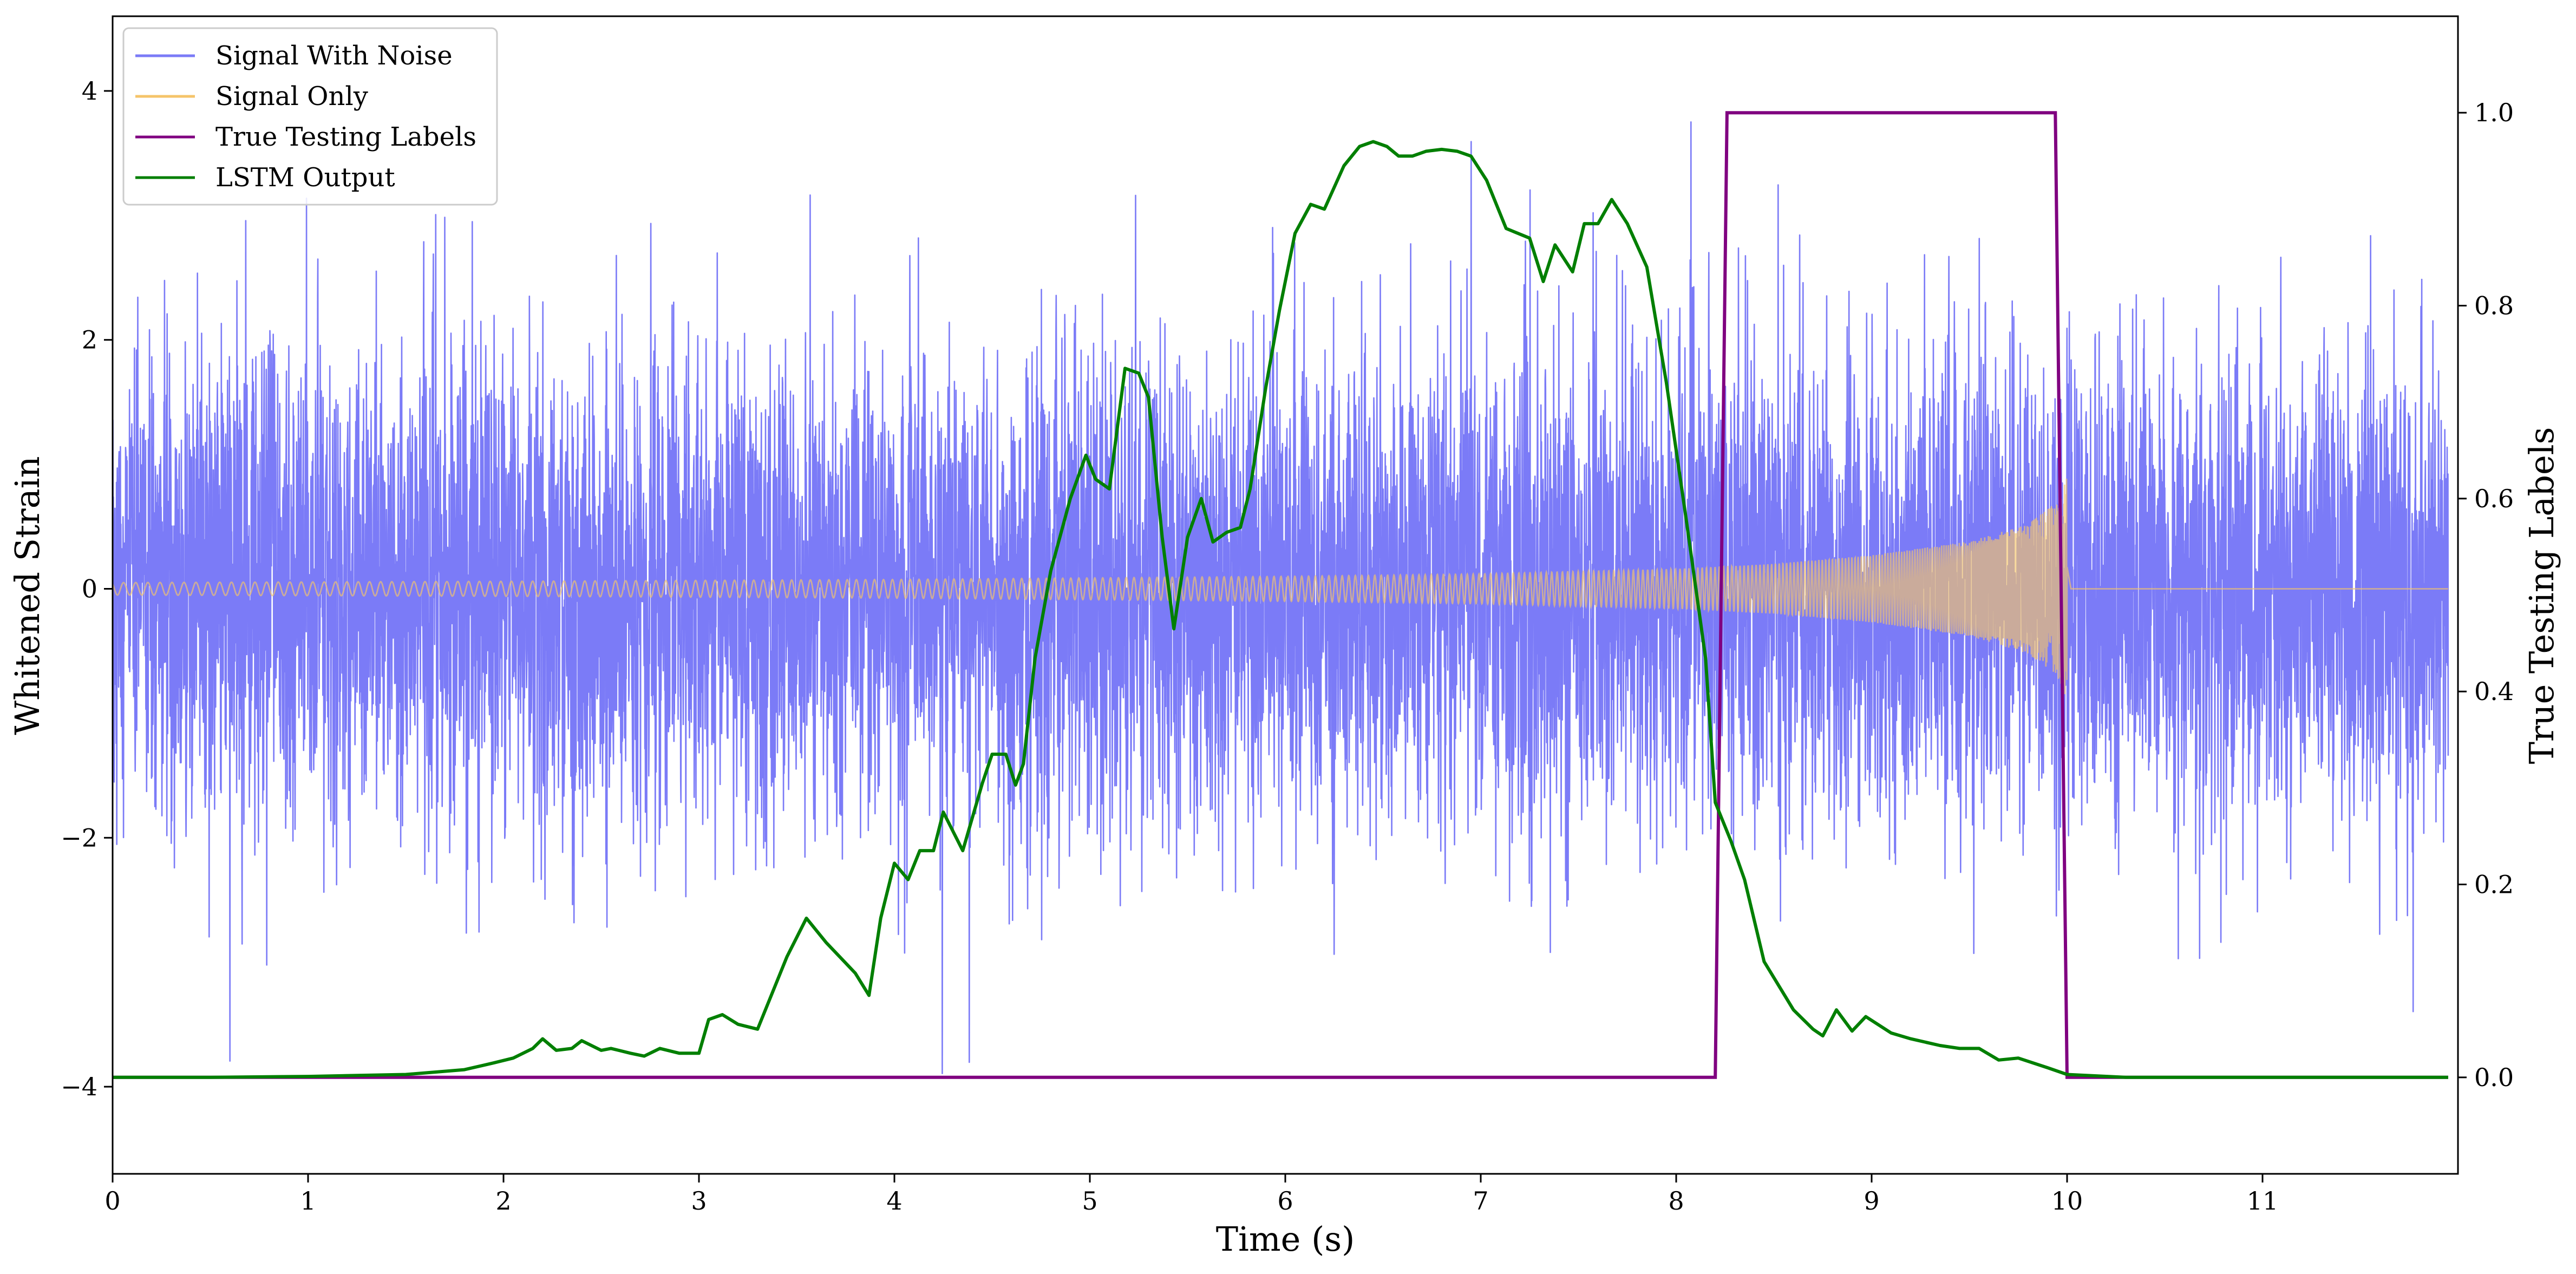 The width and height of the screenshot is (2576, 1274). I want to click on y2-tick-label: 1.0, so click(2494, 112).